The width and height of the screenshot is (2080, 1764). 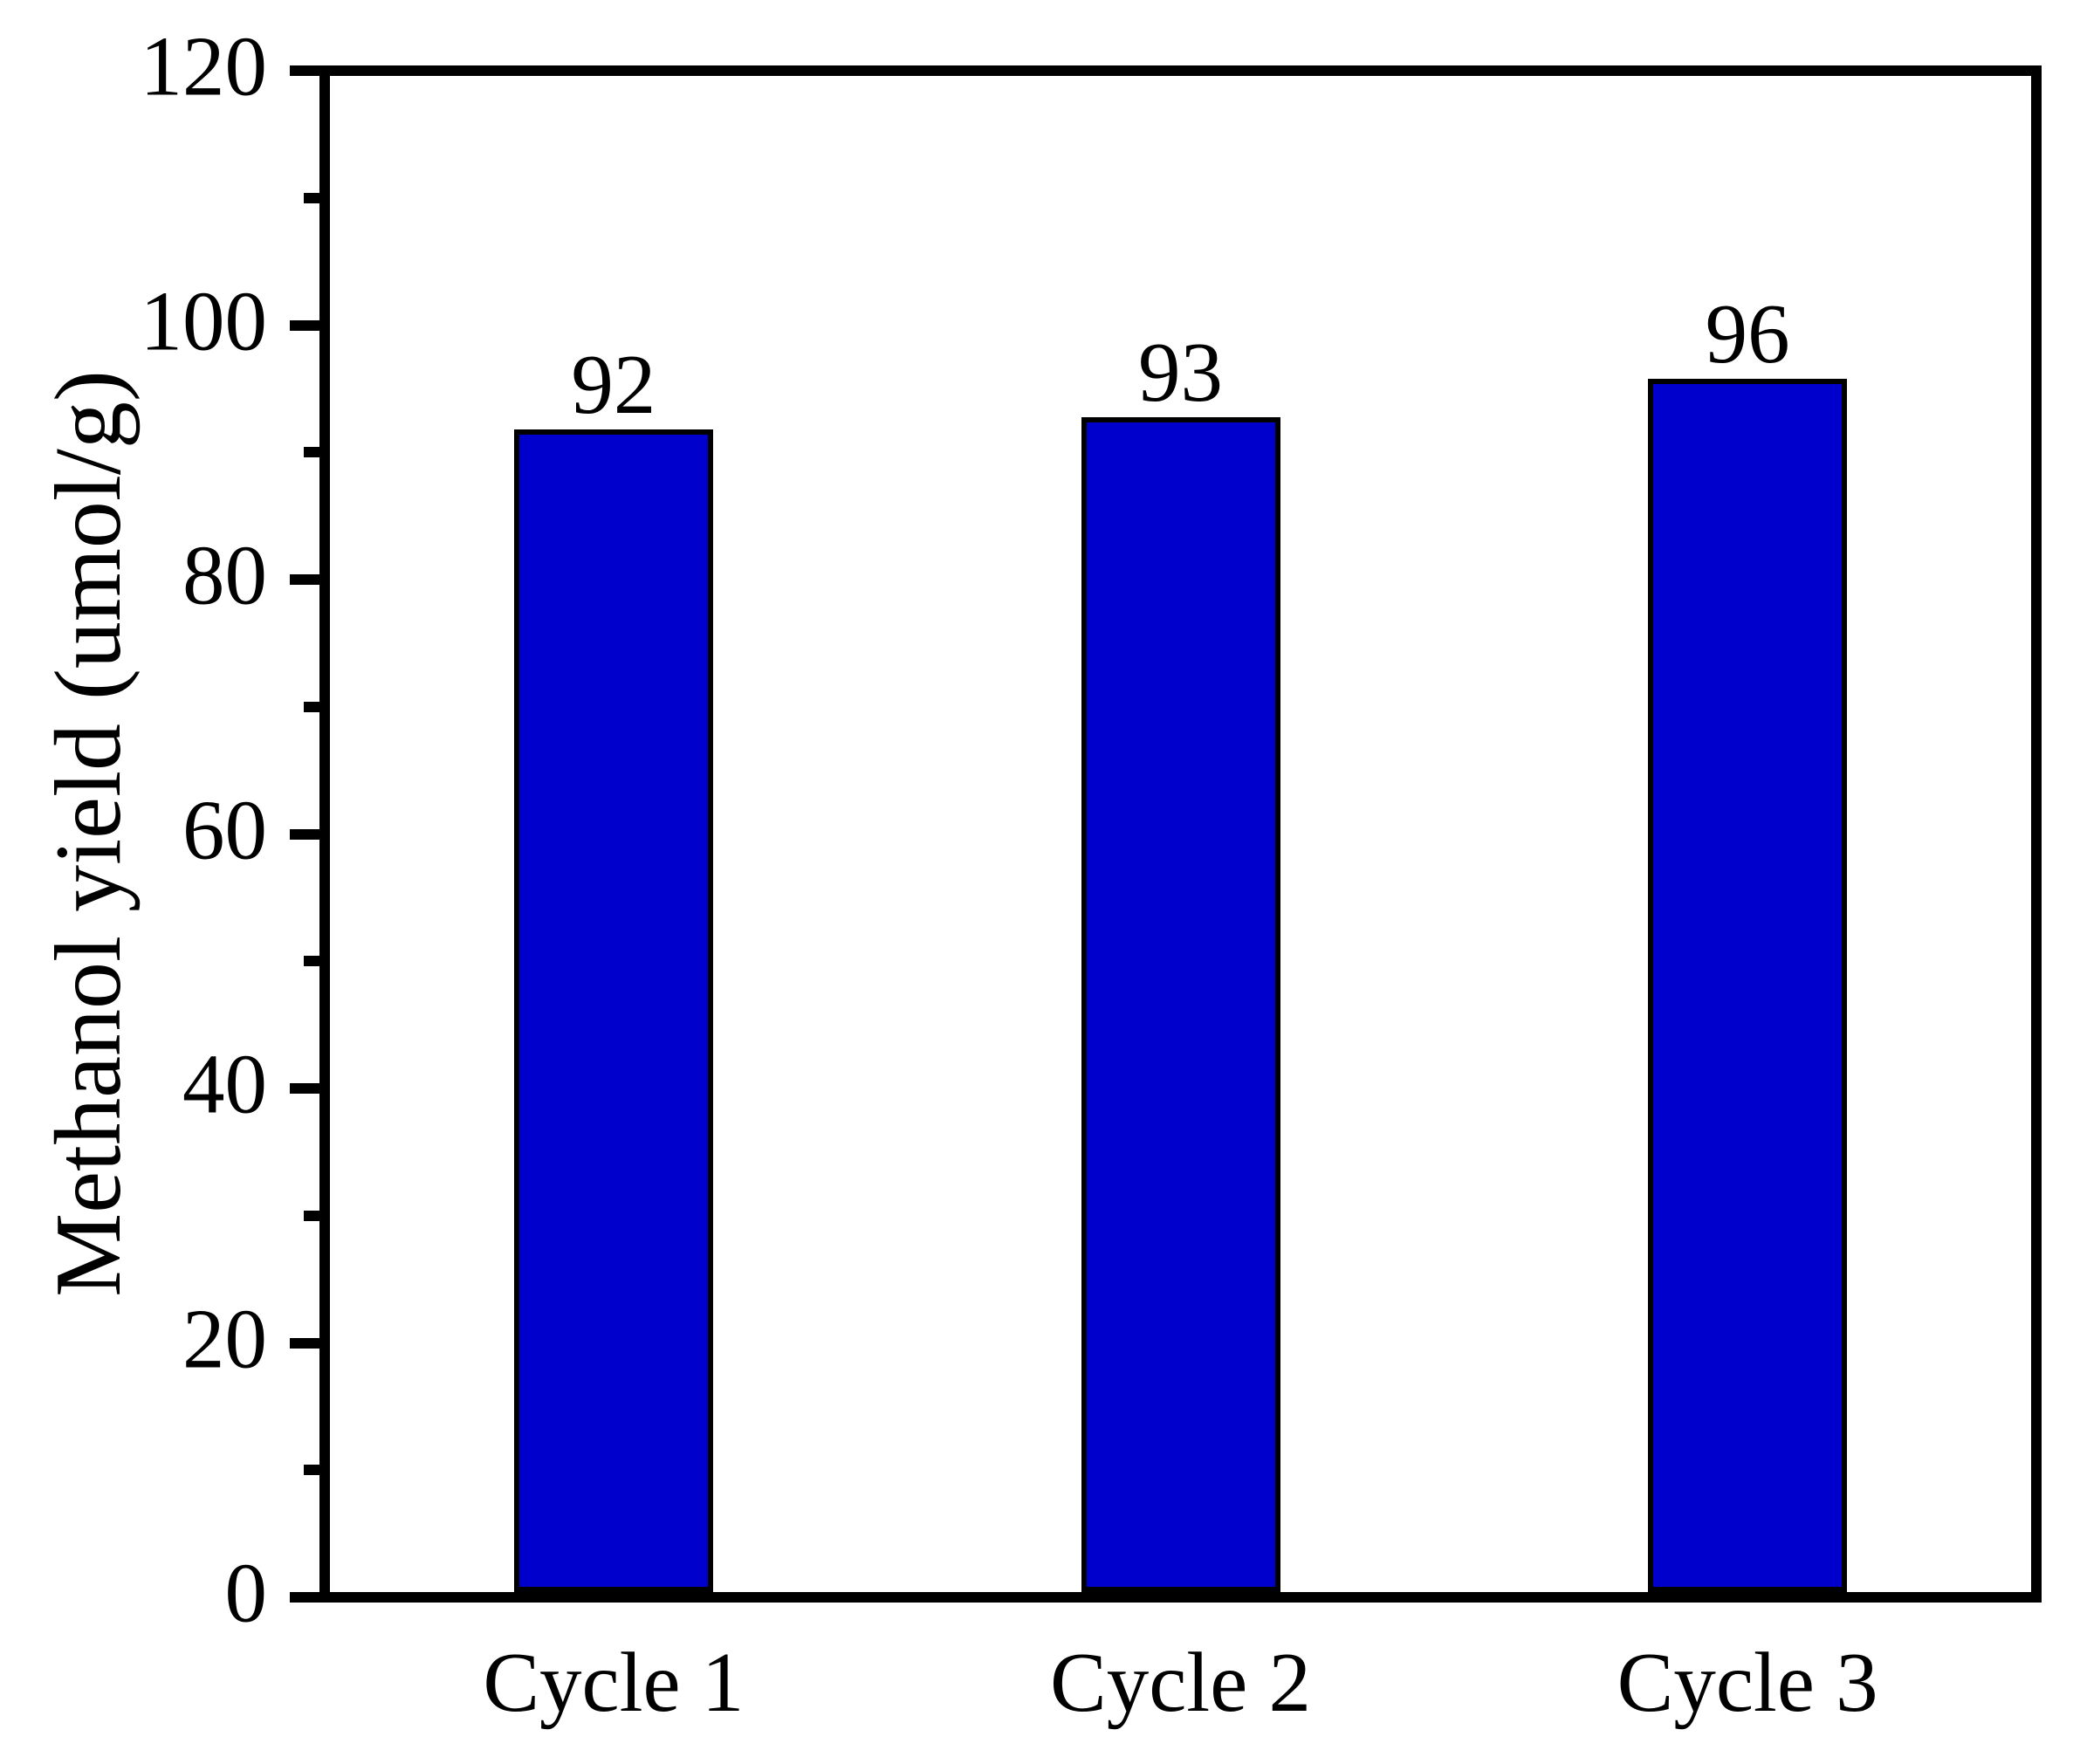 What do you see at coordinates (204, 321) in the screenshot?
I see `y-axis-tick-label: 100` at bounding box center [204, 321].